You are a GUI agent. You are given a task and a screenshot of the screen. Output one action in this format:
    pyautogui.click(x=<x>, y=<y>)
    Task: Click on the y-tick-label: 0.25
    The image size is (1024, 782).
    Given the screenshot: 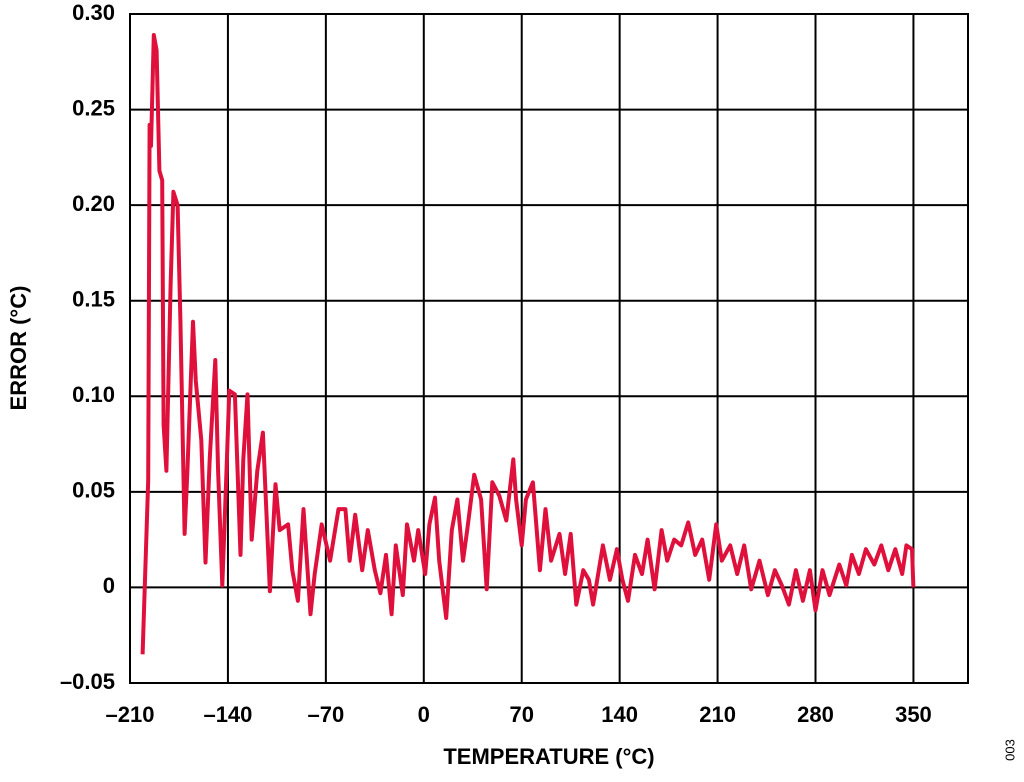 What is the action you would take?
    pyautogui.click(x=93, y=107)
    